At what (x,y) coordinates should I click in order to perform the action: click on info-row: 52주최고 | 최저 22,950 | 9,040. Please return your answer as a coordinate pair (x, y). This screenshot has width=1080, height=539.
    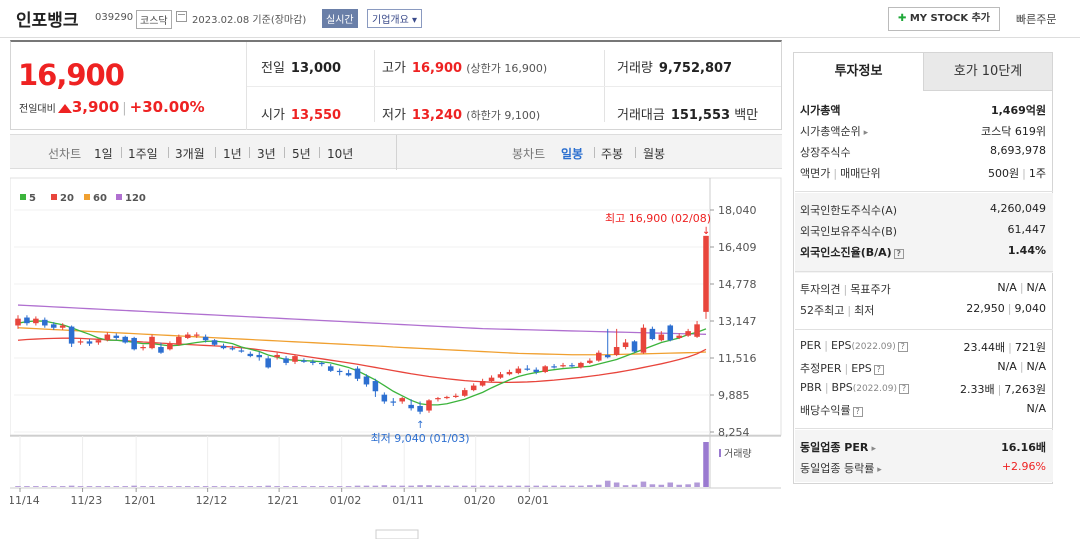
    Looking at the image, I should click on (923, 310).